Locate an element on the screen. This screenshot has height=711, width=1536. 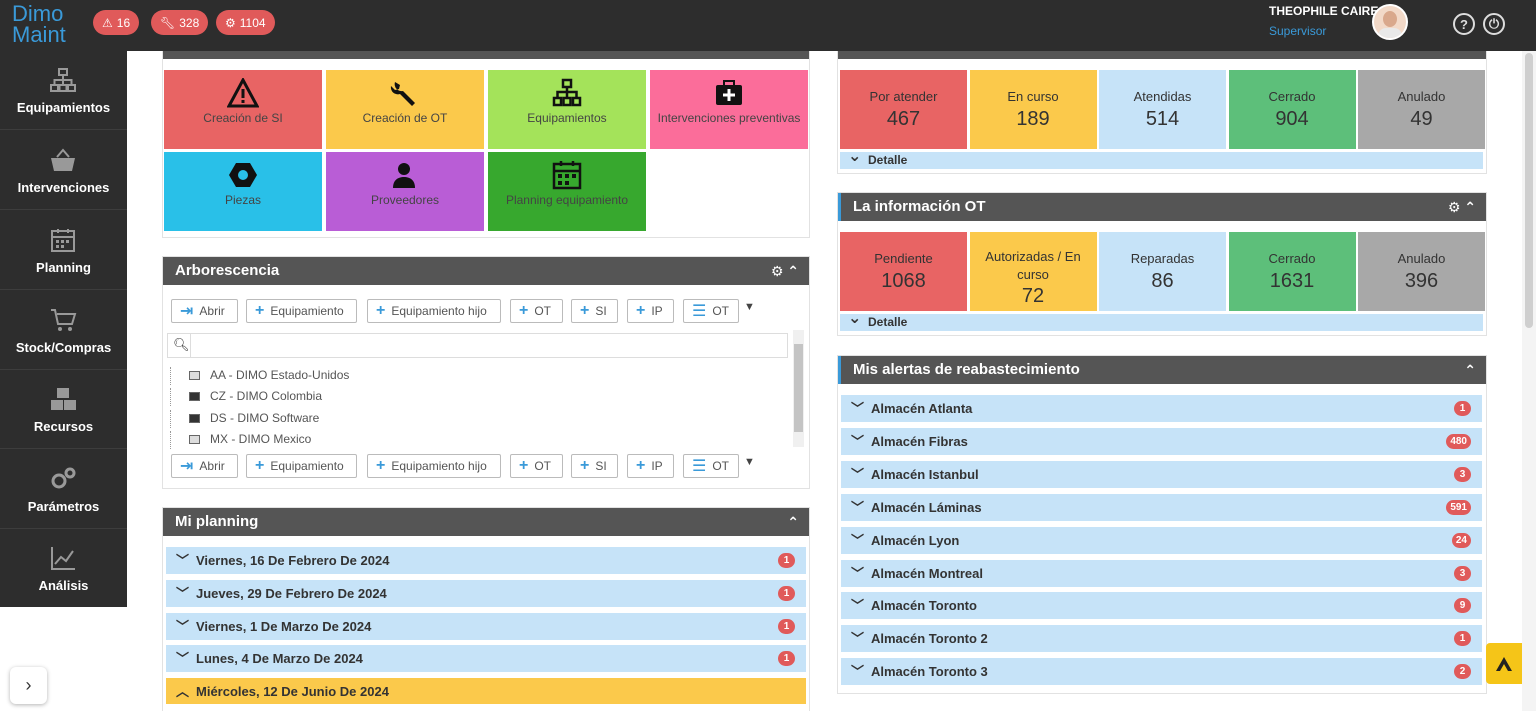
sidebar-item-label: Intervenciones is located at coordinates (63, 187).